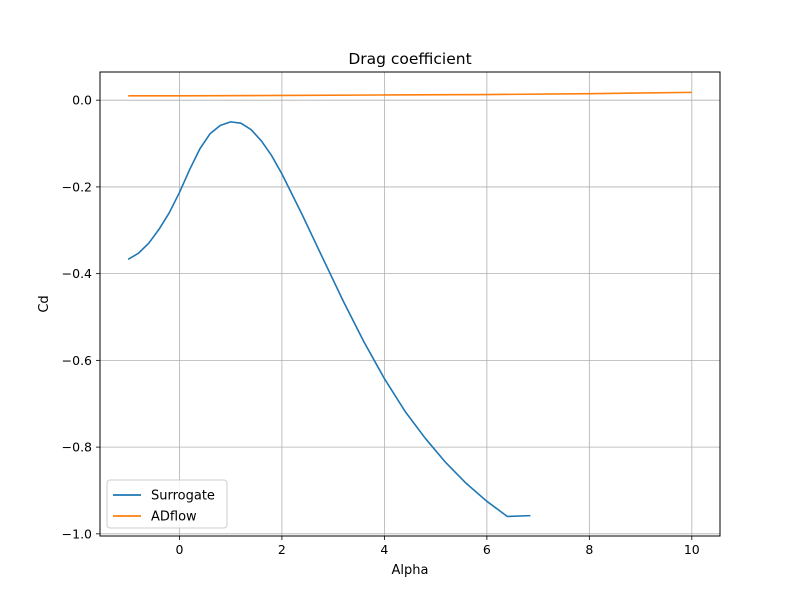 This screenshot has height=600, width=800. I want to click on x-axis-label: Alpha, so click(410, 570).